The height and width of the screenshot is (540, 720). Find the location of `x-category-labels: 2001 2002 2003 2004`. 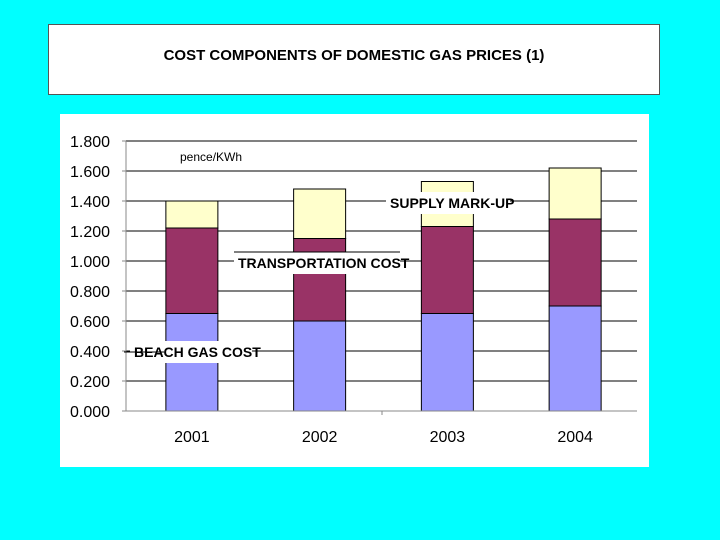

x-category-labels: 2001 2002 2003 2004 is located at coordinates (383, 437).